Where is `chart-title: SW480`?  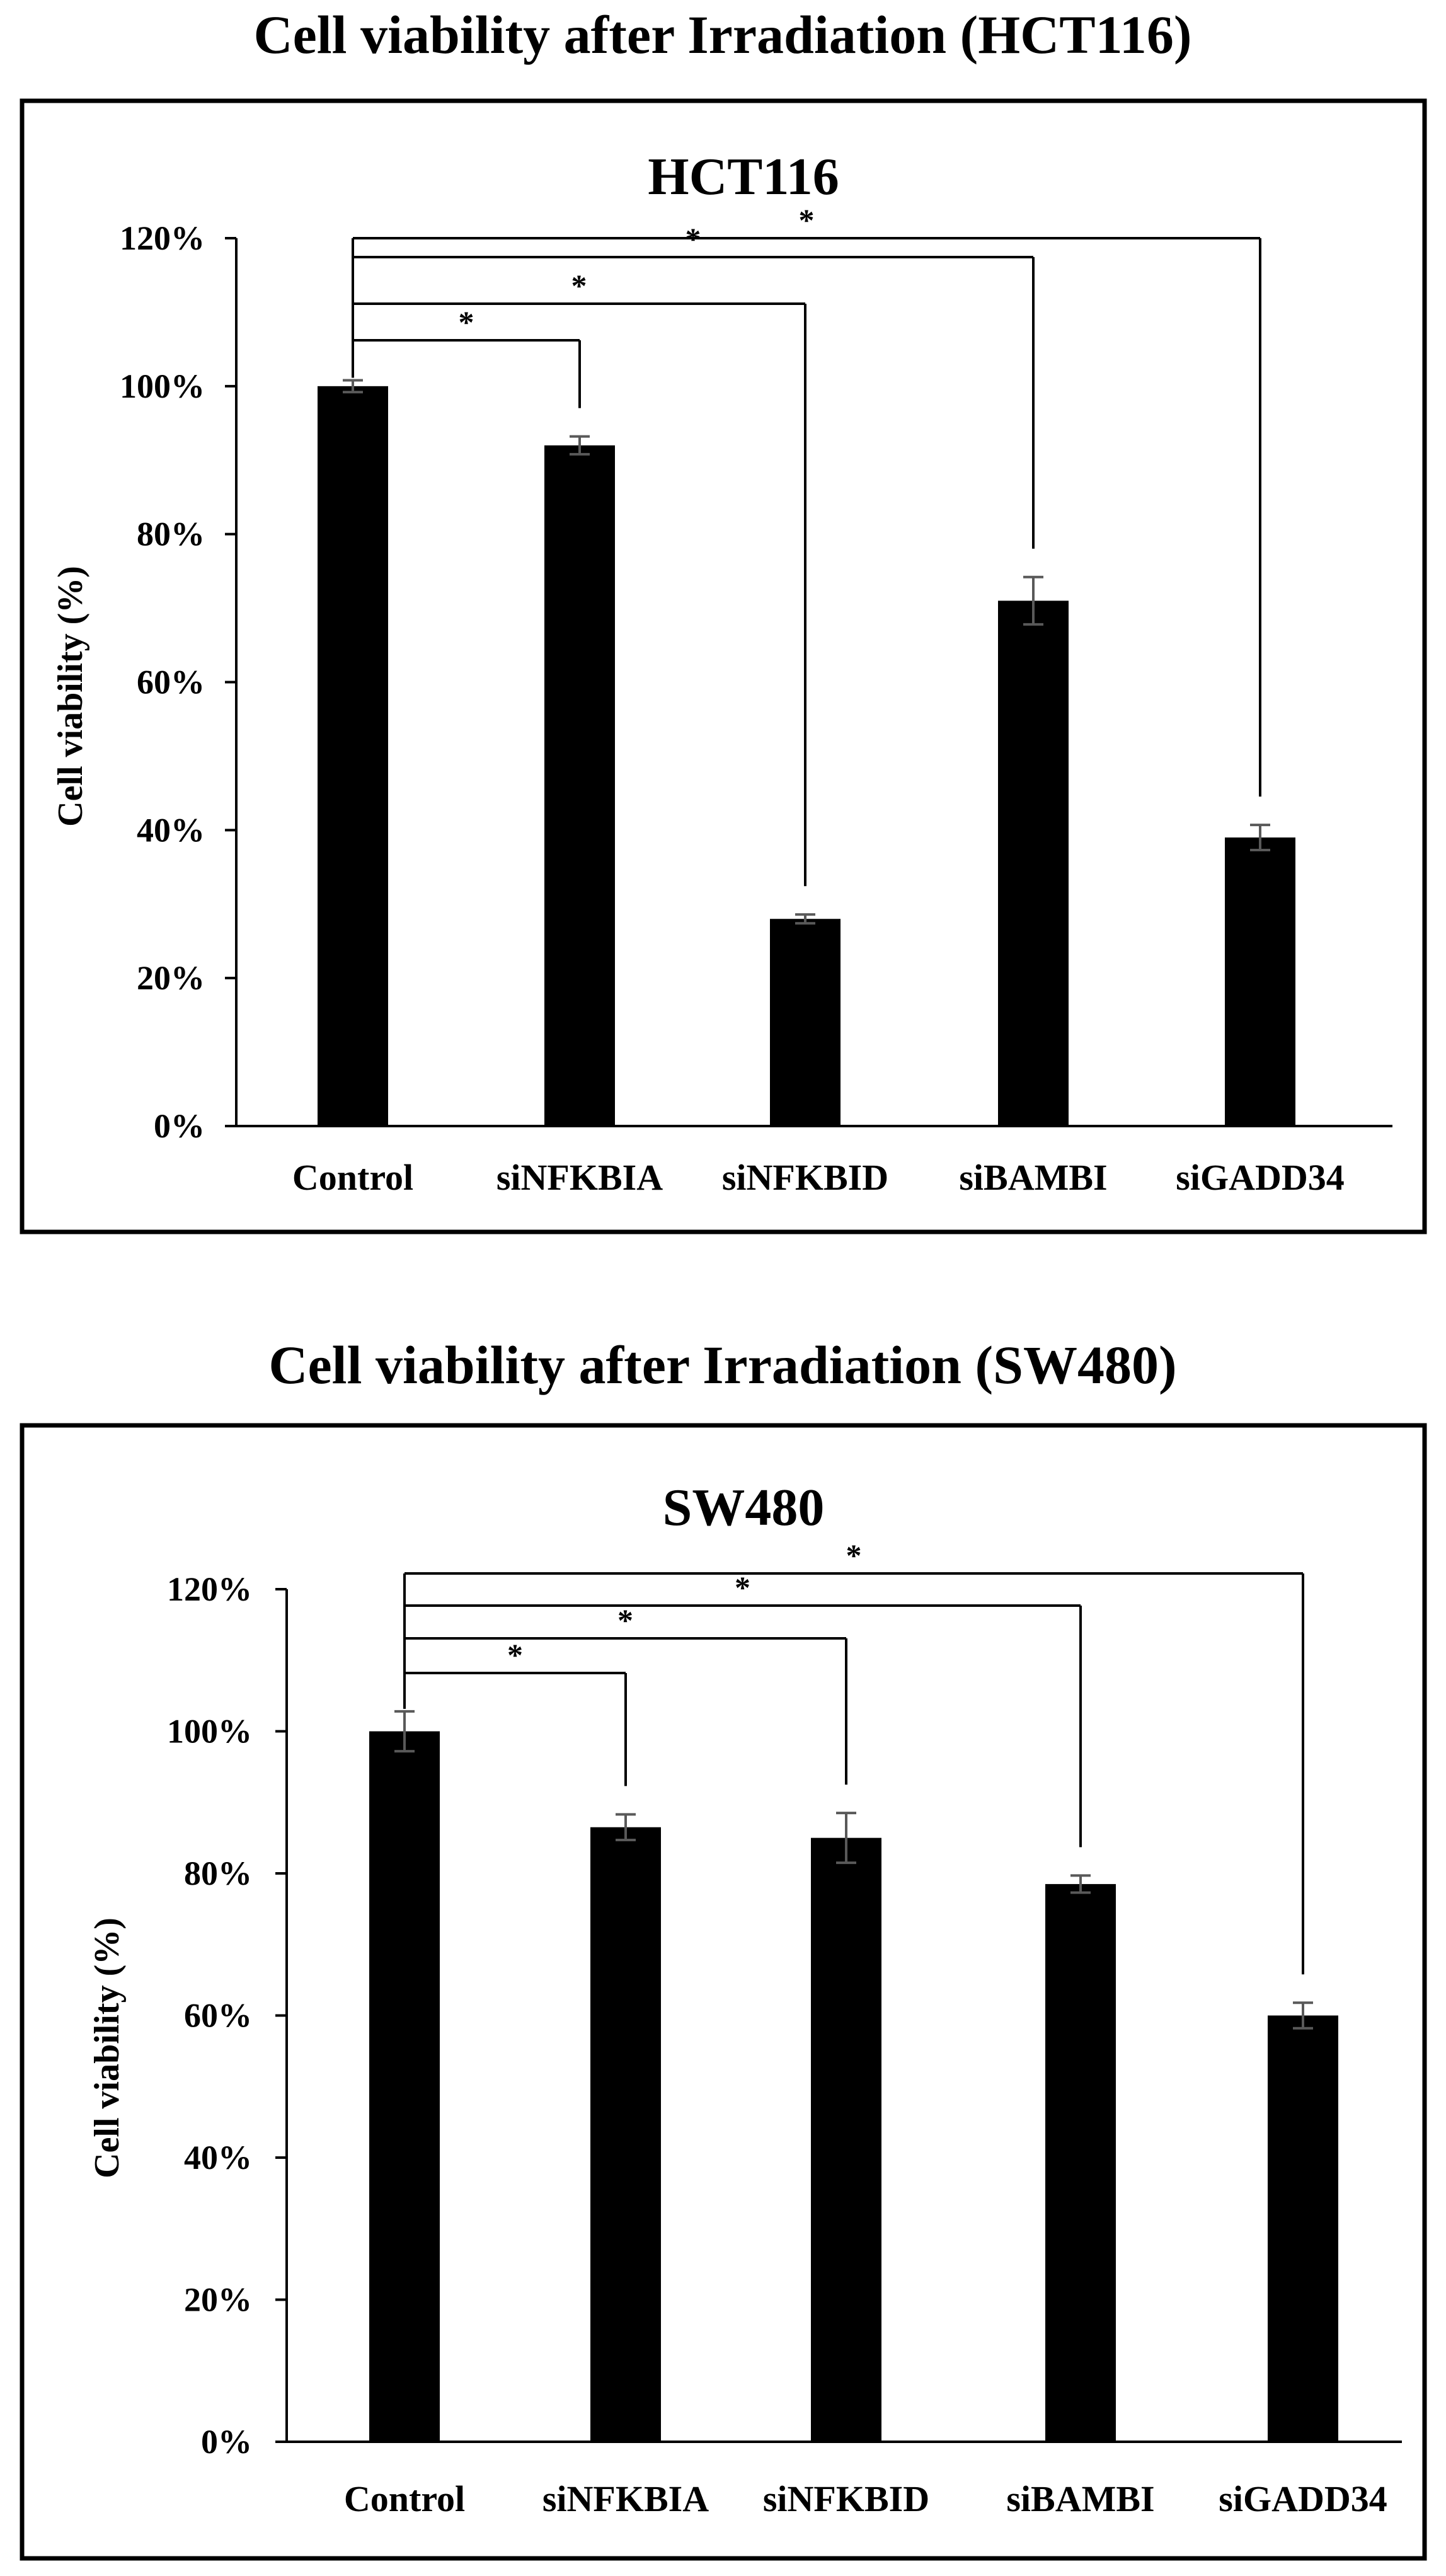 chart-title: SW480 is located at coordinates (744, 1507).